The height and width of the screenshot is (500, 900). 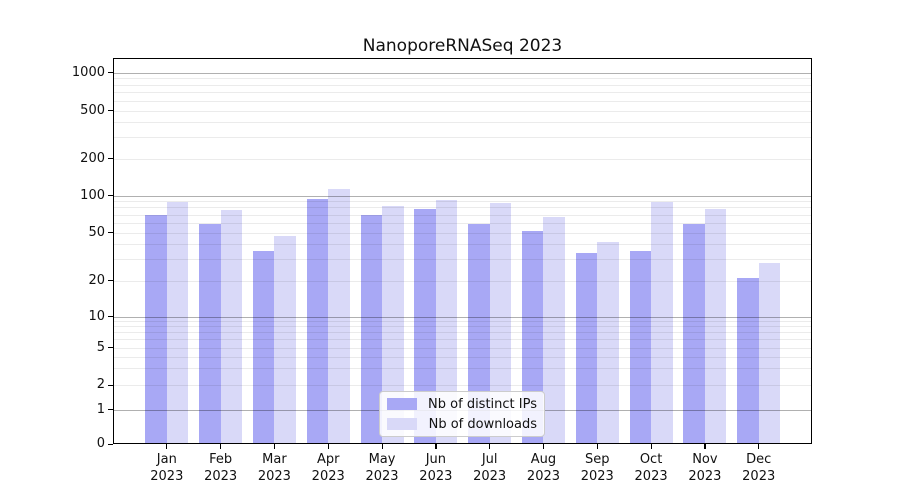 What do you see at coordinates (96, 316) in the screenshot?
I see `ytick-label-10: 10` at bounding box center [96, 316].